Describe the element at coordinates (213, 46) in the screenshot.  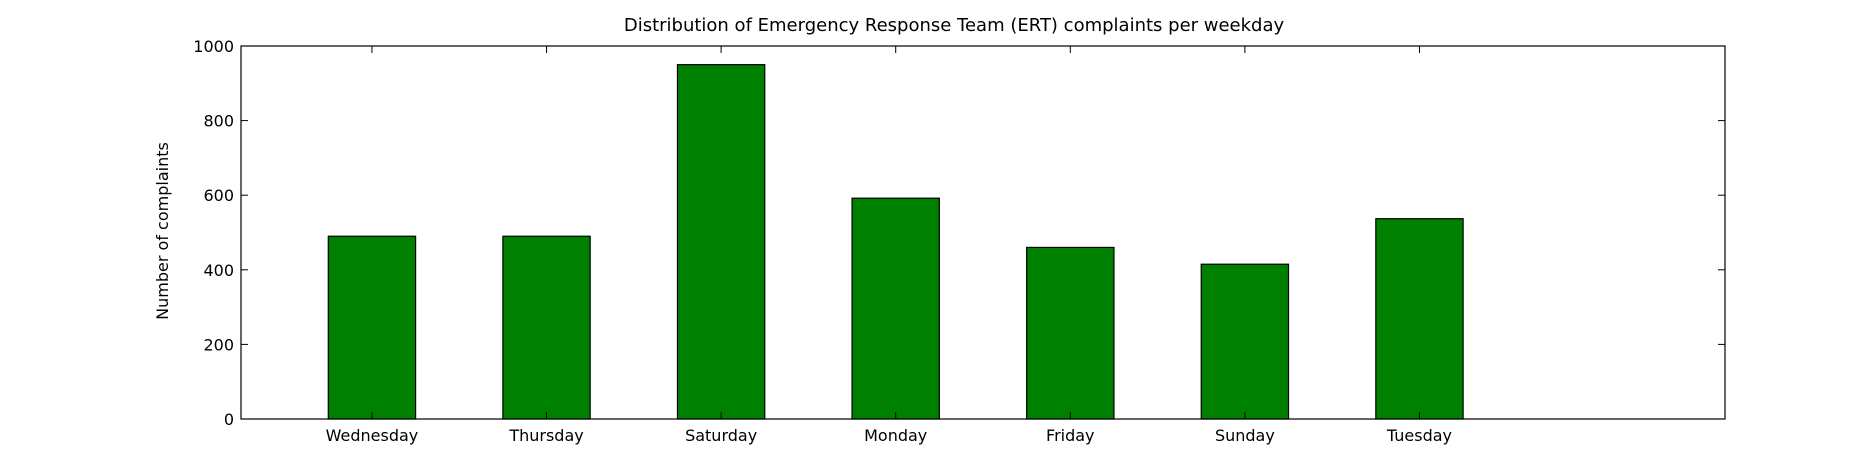
I see `y-tick-label: 1000` at that location.